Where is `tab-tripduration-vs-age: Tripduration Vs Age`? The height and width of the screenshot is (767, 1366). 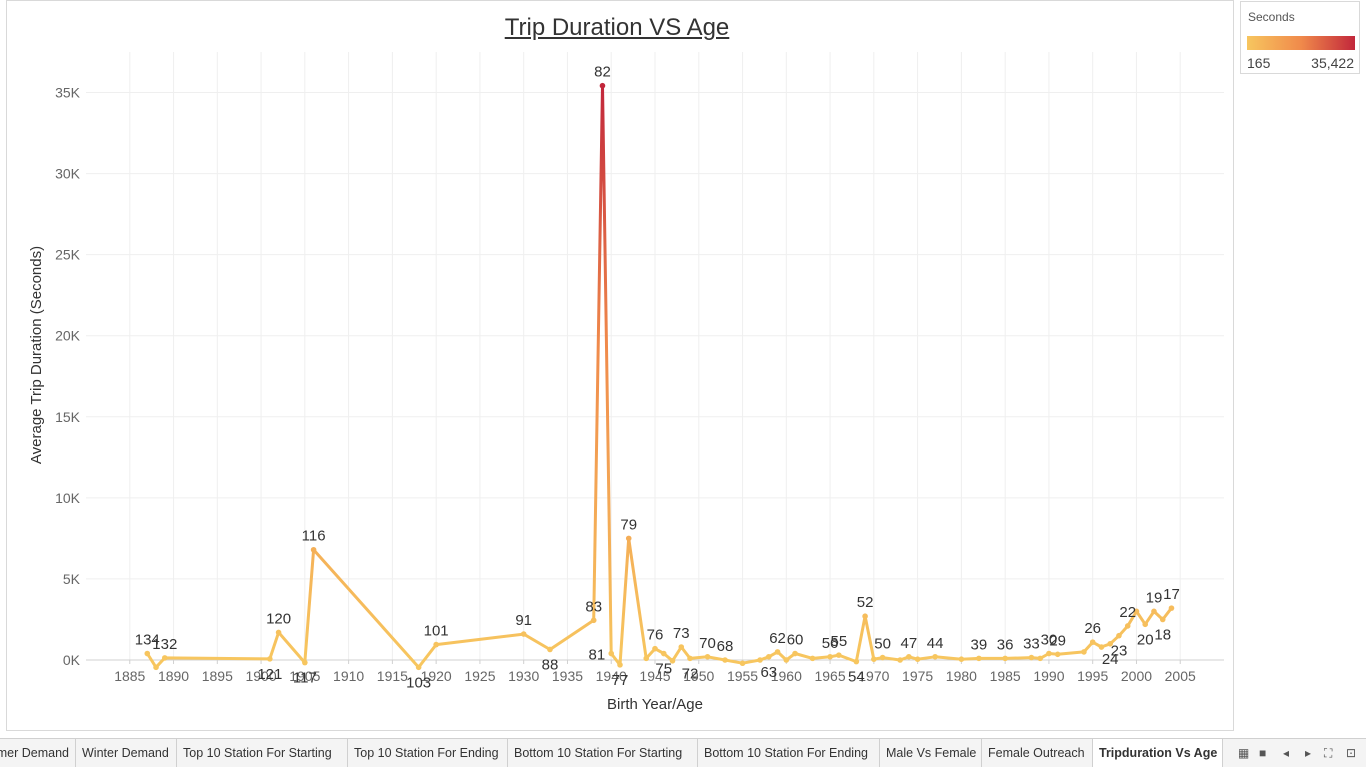
tab-tripduration-vs-age: Tripduration Vs Age is located at coordinates (1158, 753).